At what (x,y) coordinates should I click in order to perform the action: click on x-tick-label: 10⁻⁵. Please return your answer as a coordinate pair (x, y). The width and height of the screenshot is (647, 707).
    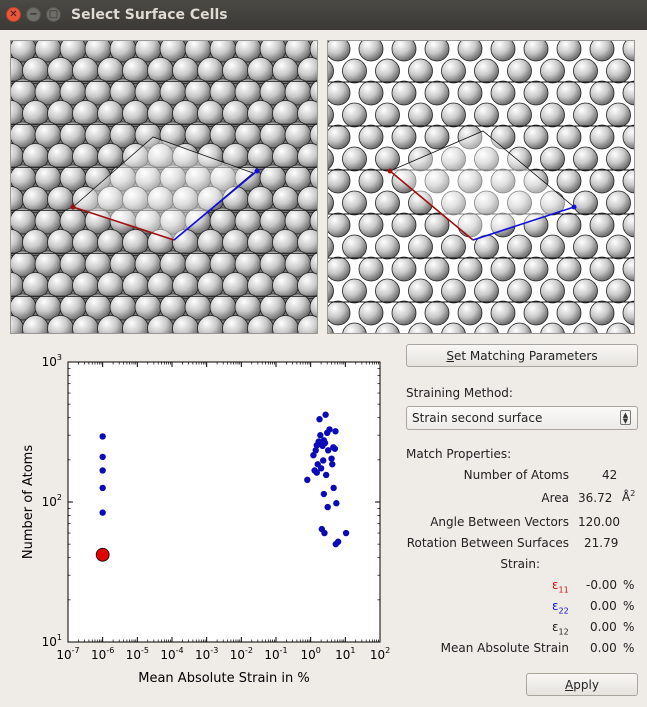
    Looking at the image, I should click on (137, 654).